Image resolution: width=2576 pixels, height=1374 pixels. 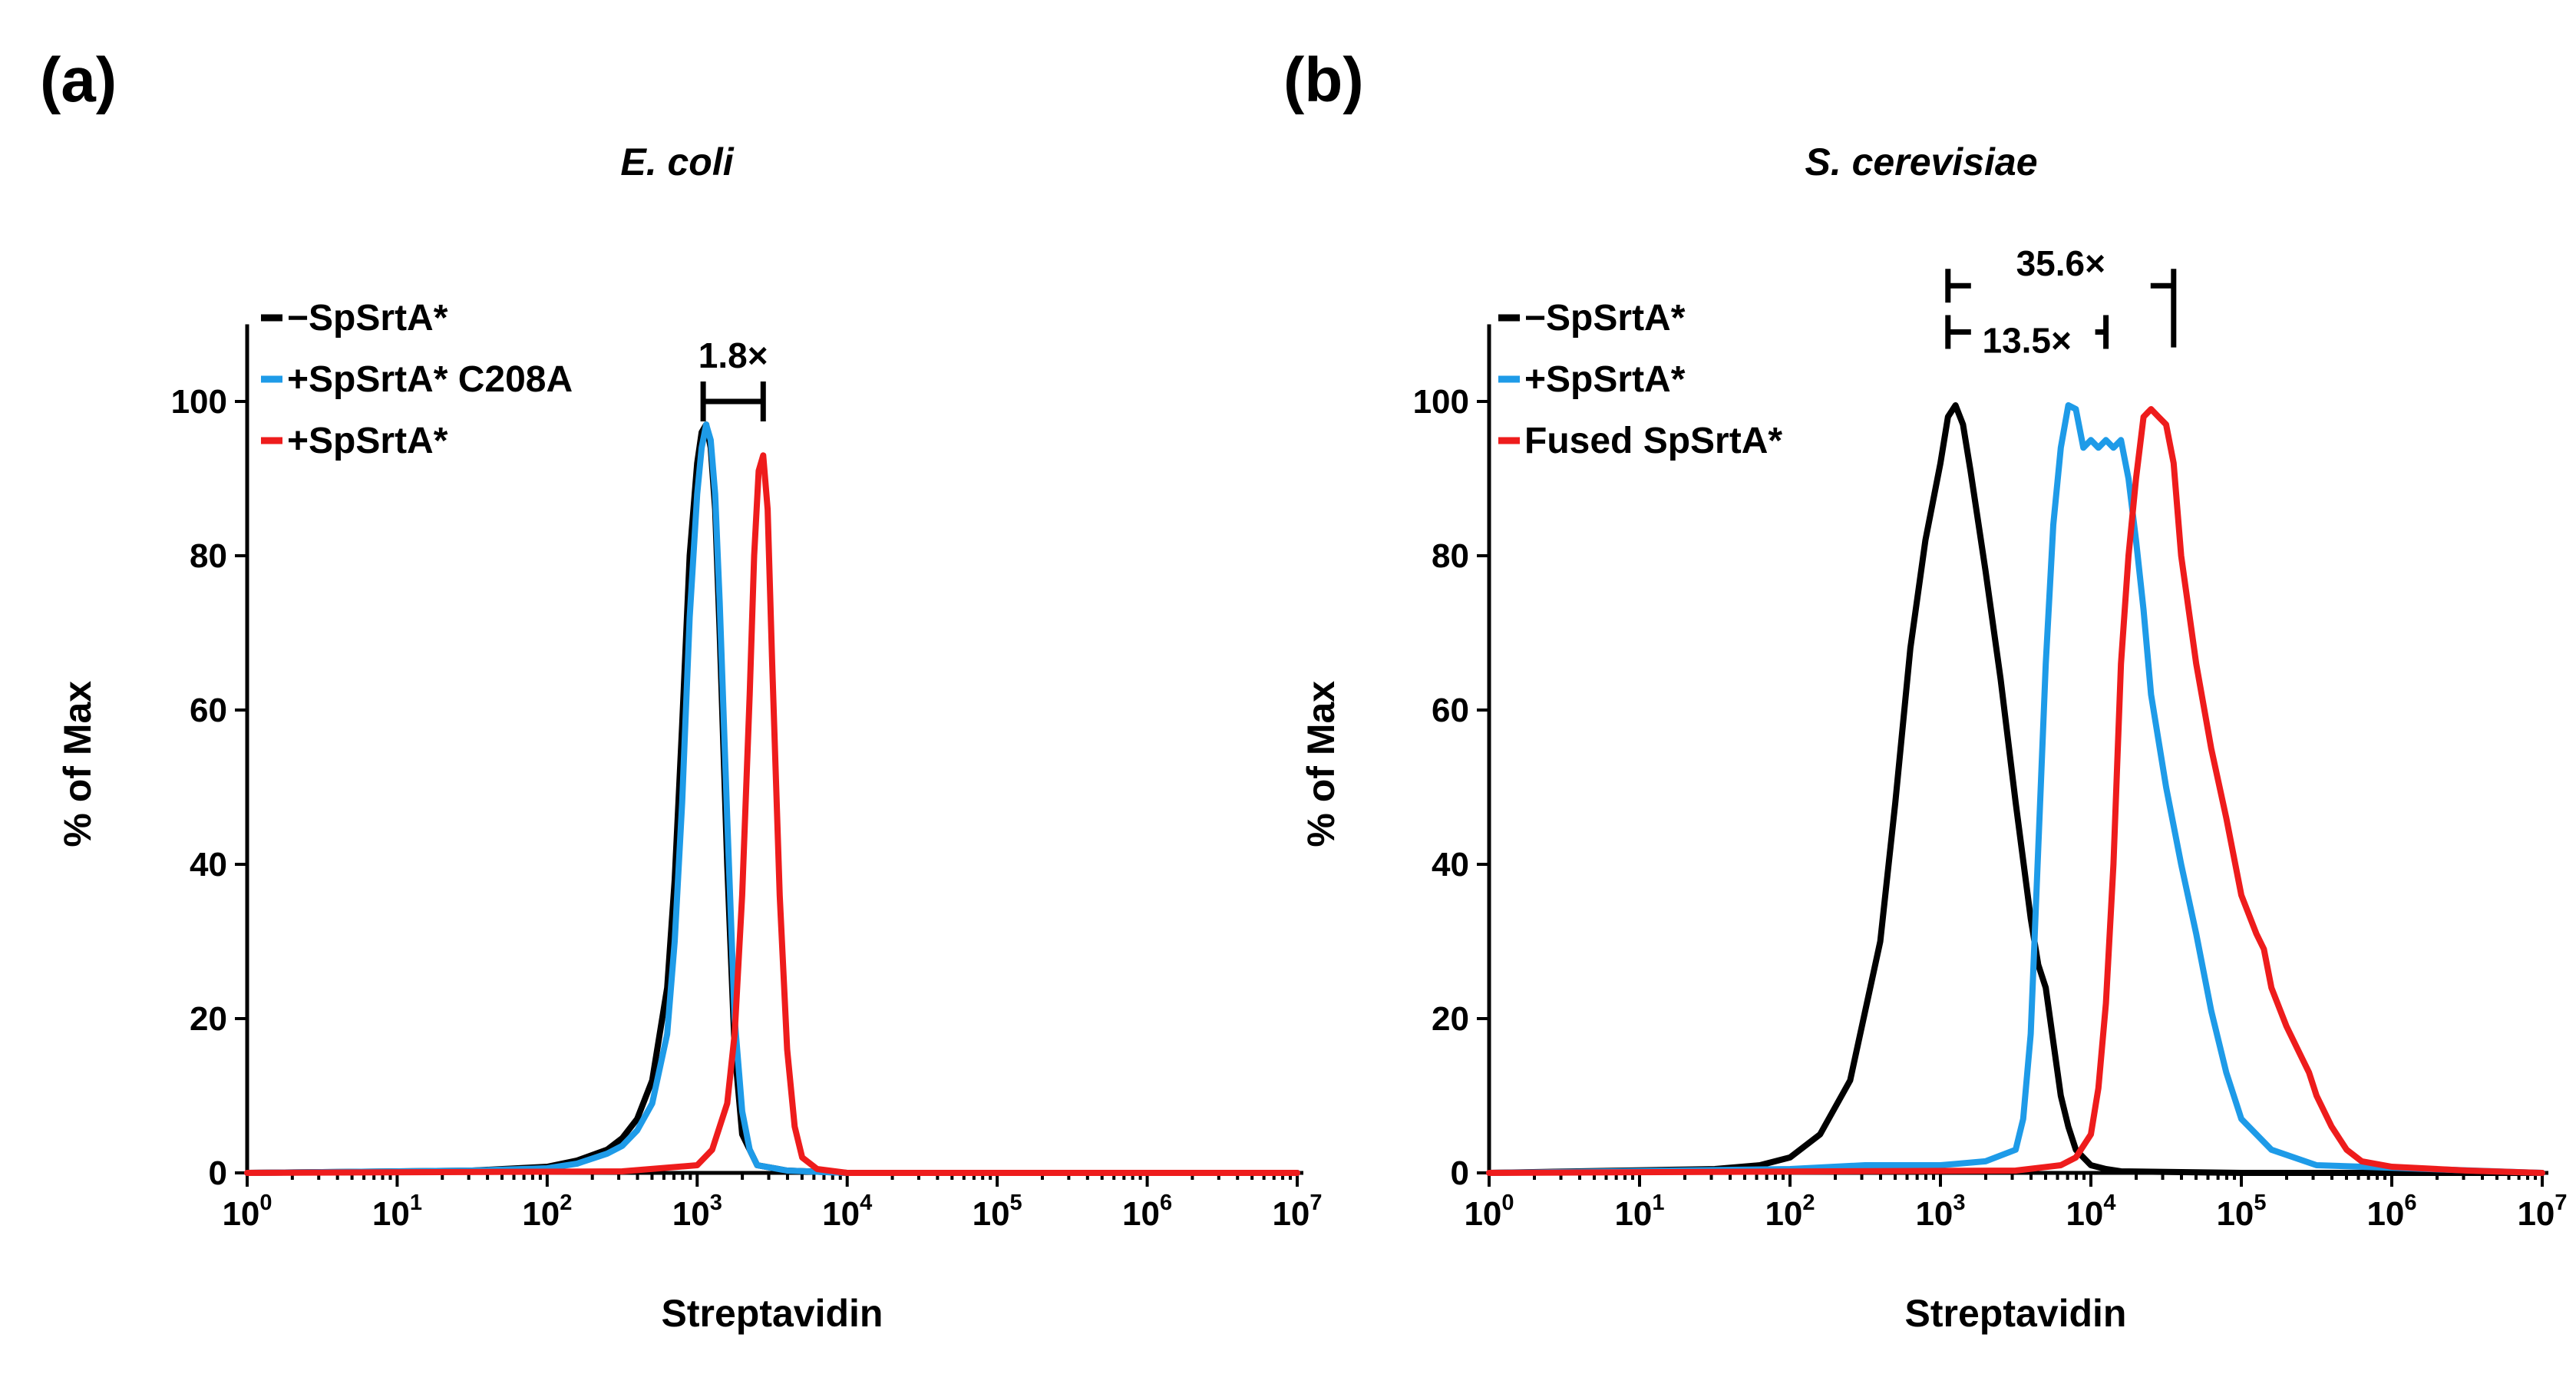 What do you see at coordinates (430, 379) in the screenshot?
I see `legend-label: +SpSrtA* C208A` at bounding box center [430, 379].